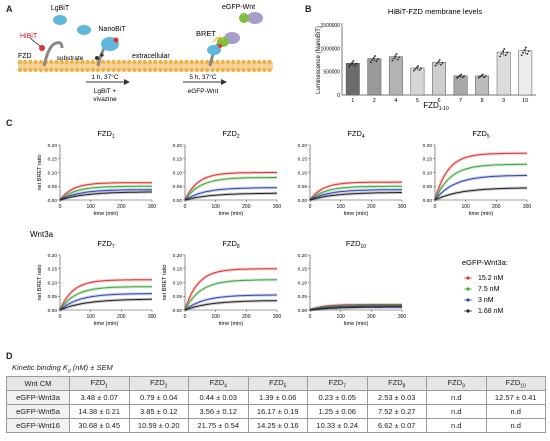 The width and height of the screenshot is (550, 441). I want to click on header-fzd4: FZD4, so click(218, 383).